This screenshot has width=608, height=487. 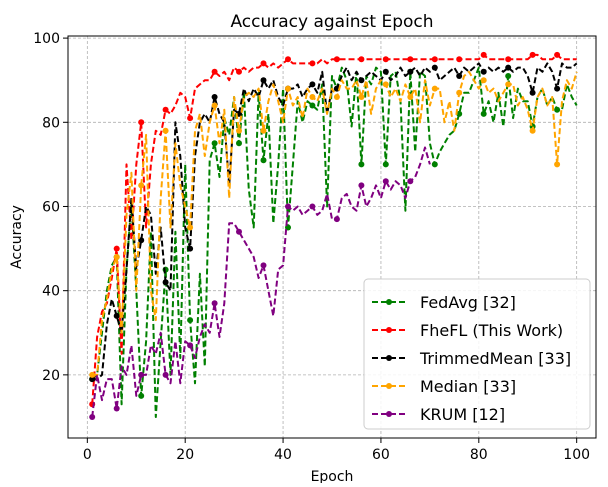 I want to click on legend-box, so click(x=477, y=354).